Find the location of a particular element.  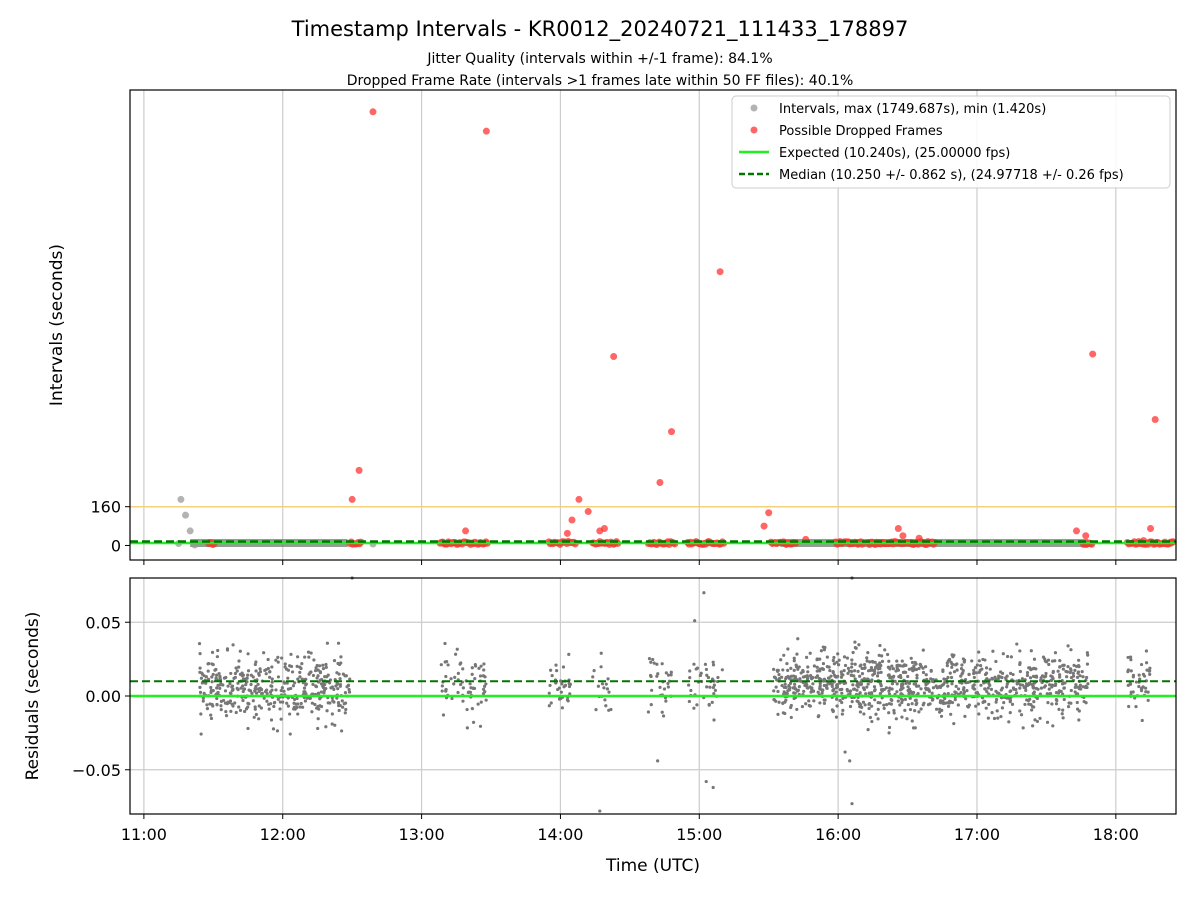

intervals-axes: 0 160 is located at coordinates (603, 531).